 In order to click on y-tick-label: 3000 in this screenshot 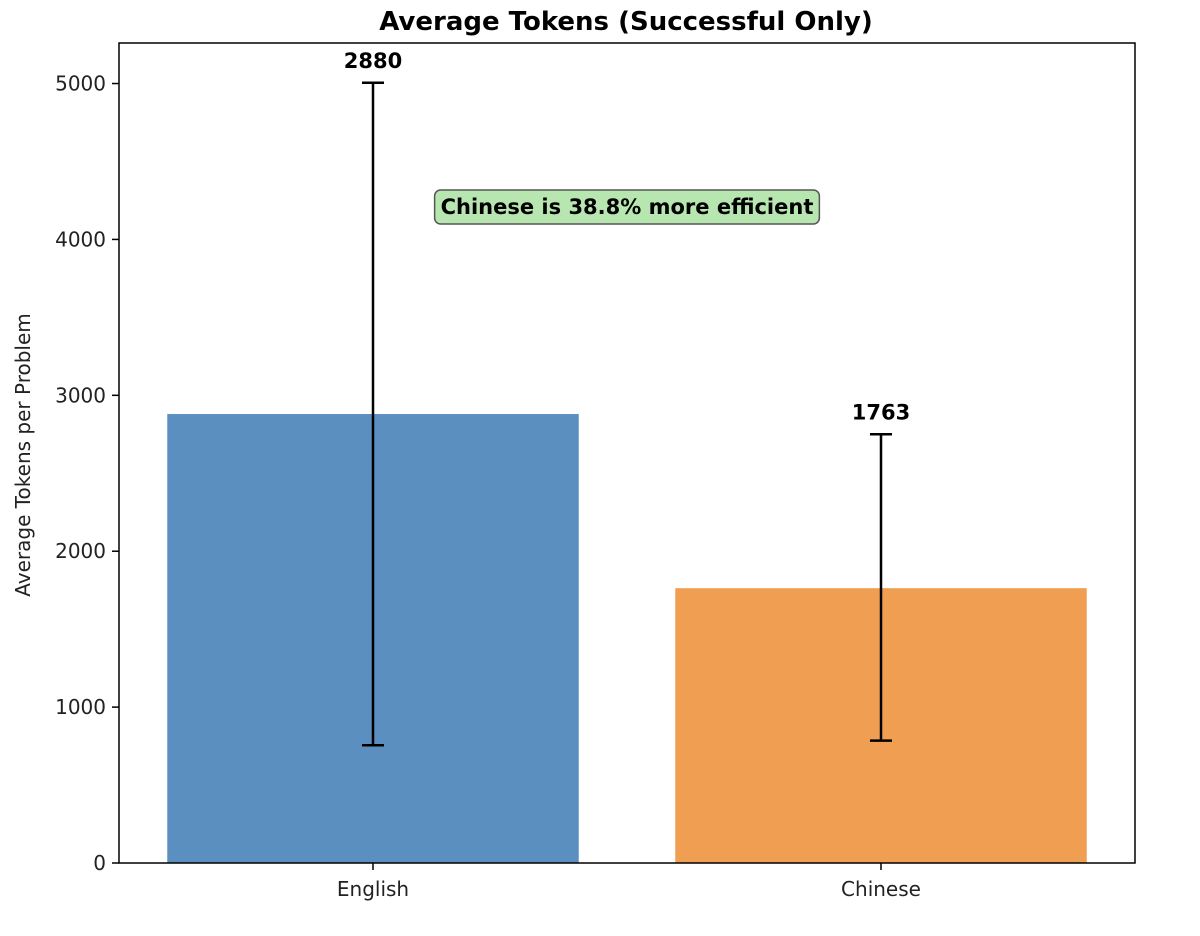, I will do `click(80, 395)`.